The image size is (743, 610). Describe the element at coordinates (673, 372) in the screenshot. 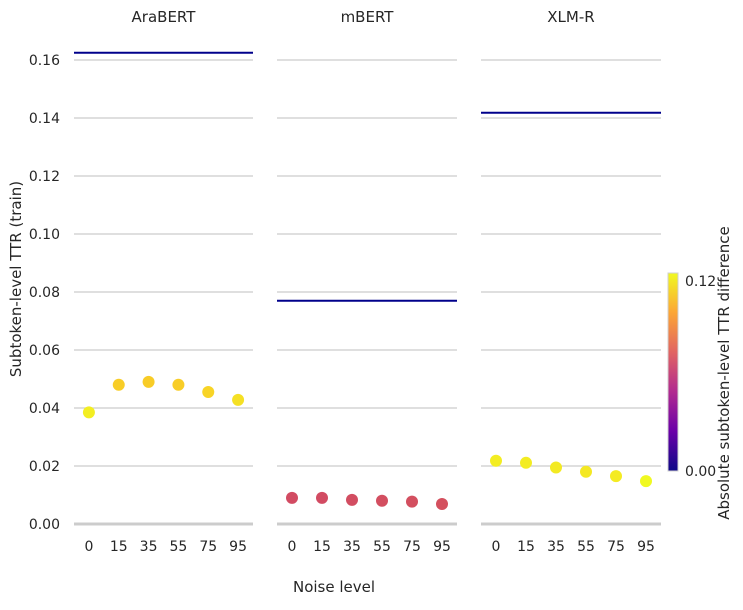

I see `colorbar` at that location.